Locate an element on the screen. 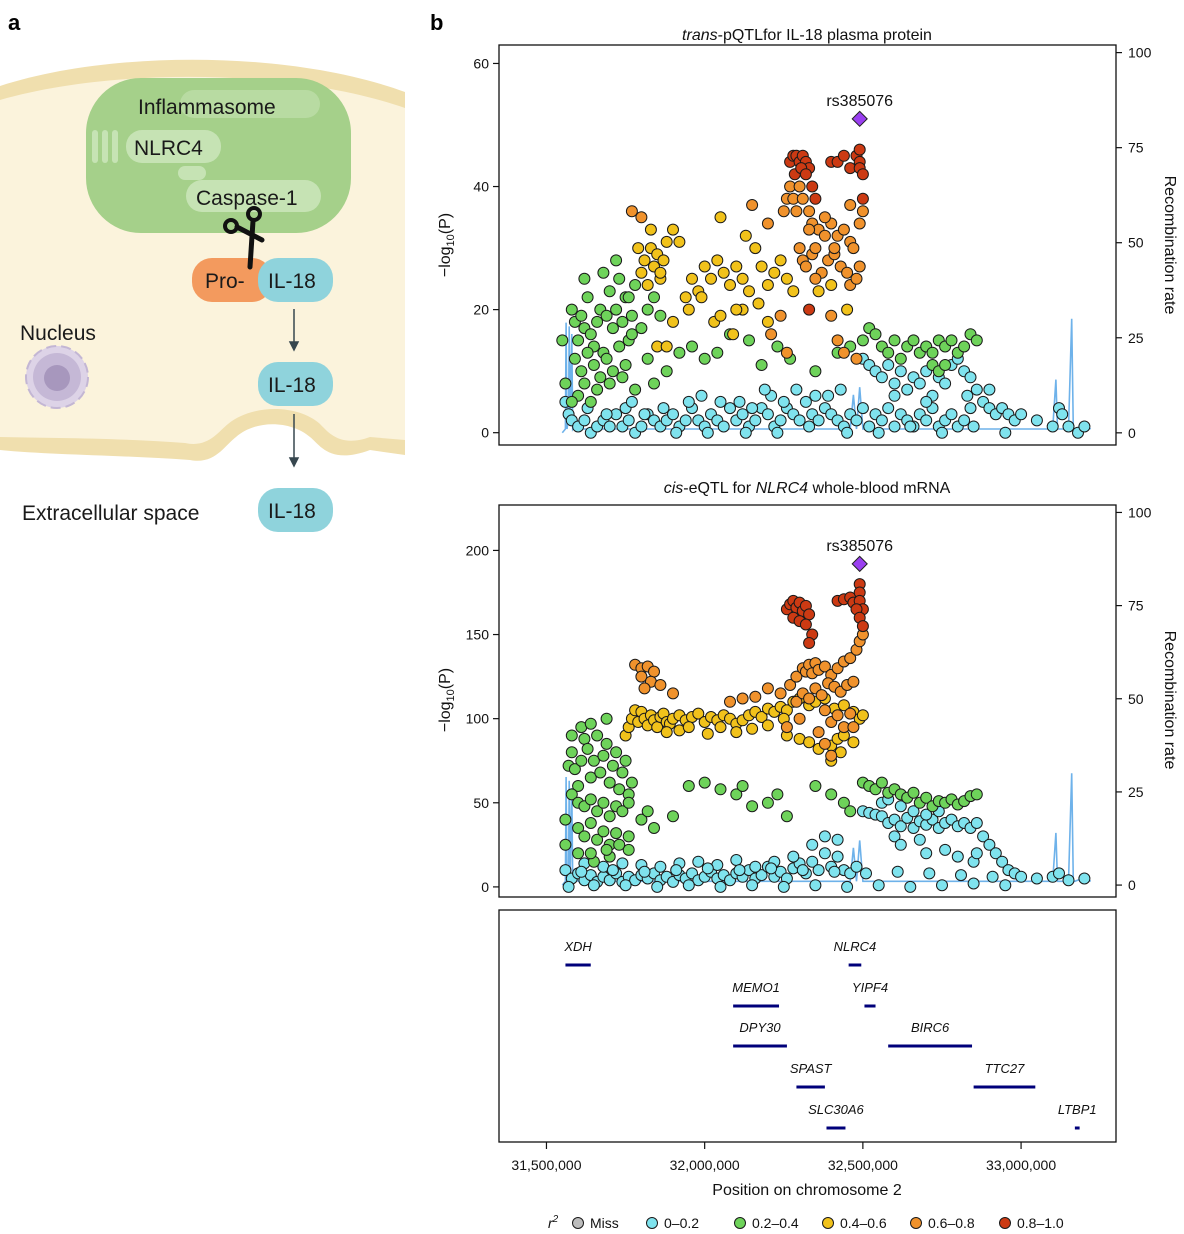 This screenshot has width=1184, height=1234. panel-a-letter: a is located at coordinates (14, 22).